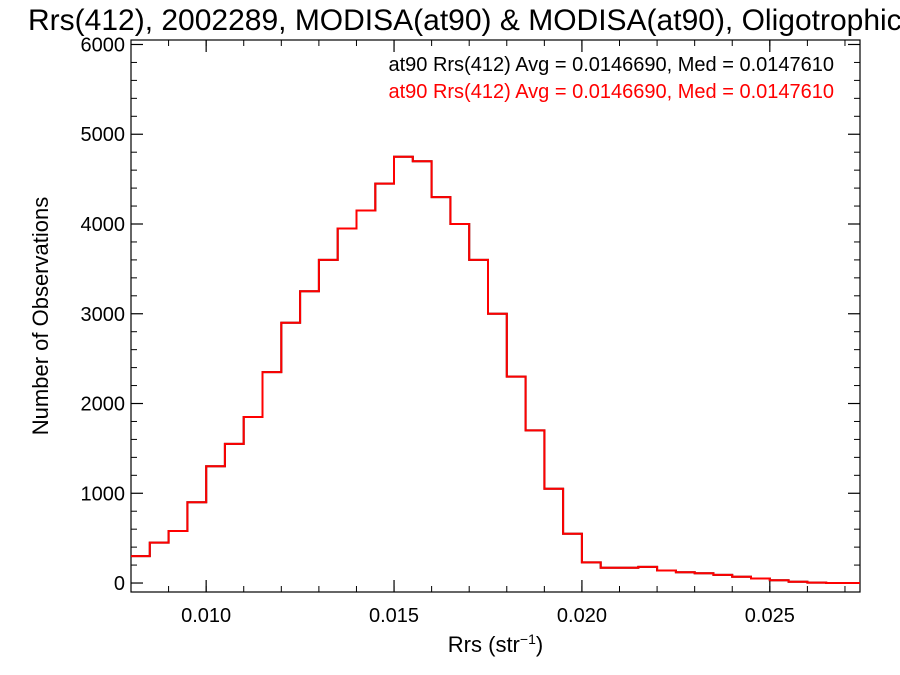 This screenshot has width=900, height=675. What do you see at coordinates (394, 616) in the screenshot?
I see `x-tick-label: 0.015` at bounding box center [394, 616].